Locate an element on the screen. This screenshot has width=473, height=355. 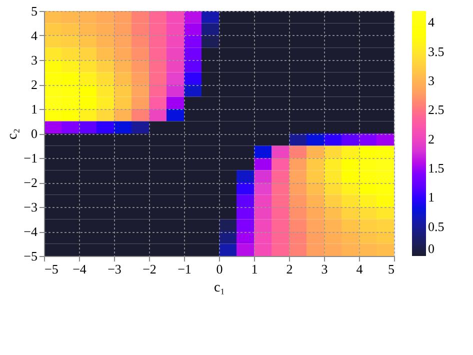
x-tick-label: −3 is located at coordinates (115, 269).